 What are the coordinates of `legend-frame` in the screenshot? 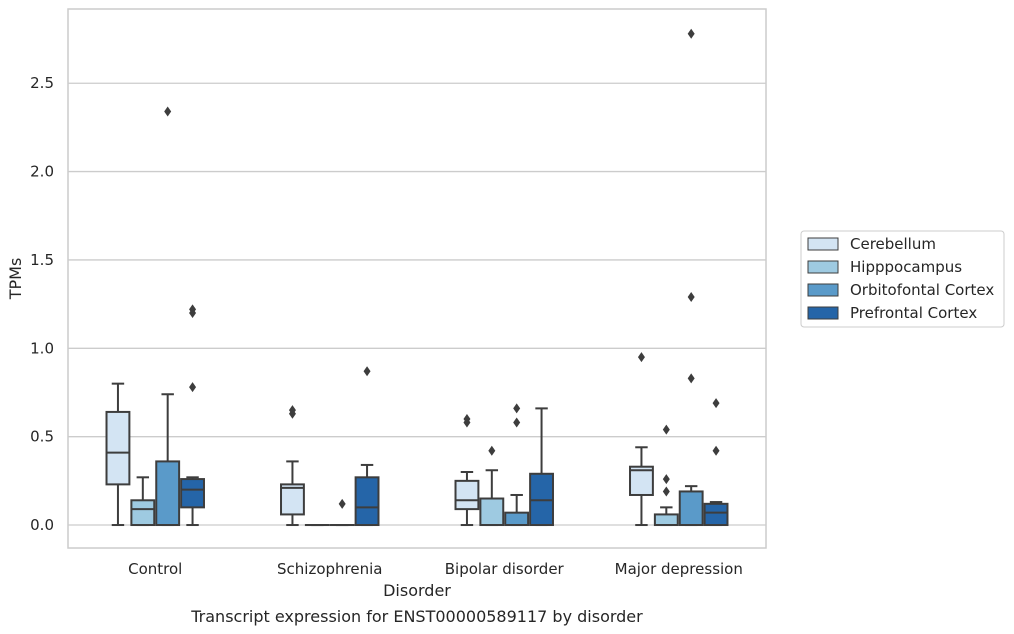 It's located at (902, 279).